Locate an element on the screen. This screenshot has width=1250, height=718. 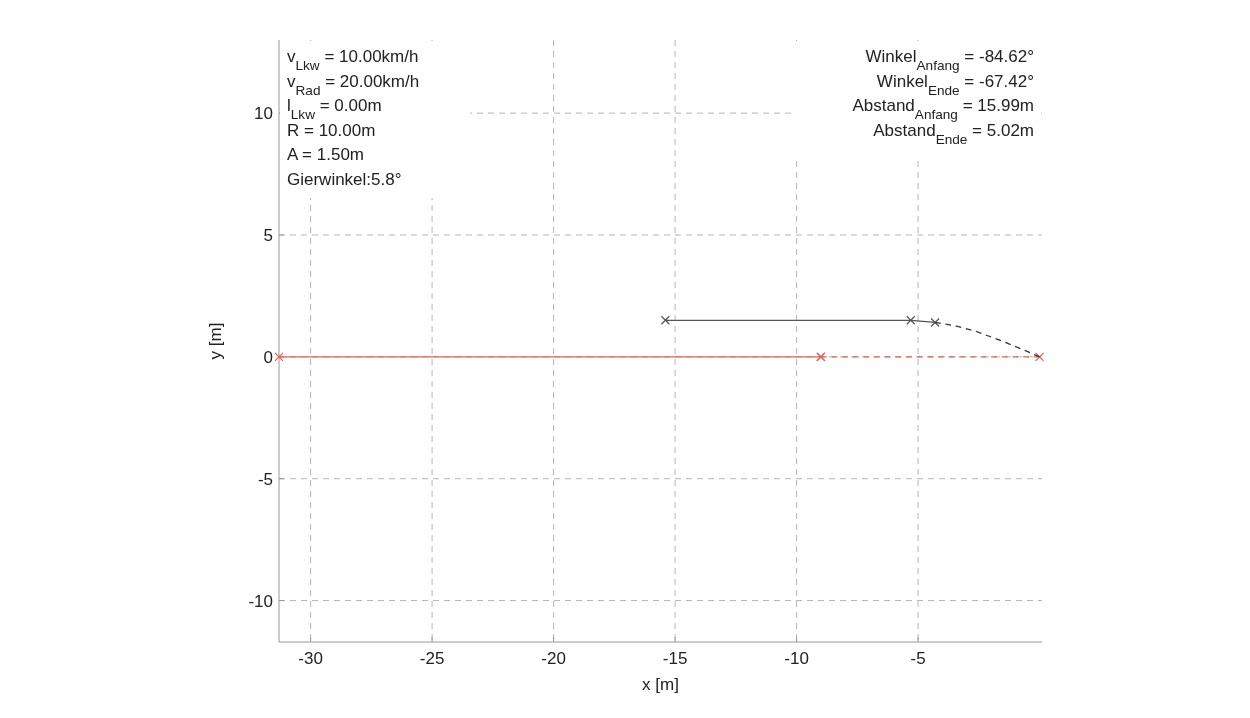
annotation: v$_{Lkw}$ = 10.00km/h is located at coordinates (353, 60).